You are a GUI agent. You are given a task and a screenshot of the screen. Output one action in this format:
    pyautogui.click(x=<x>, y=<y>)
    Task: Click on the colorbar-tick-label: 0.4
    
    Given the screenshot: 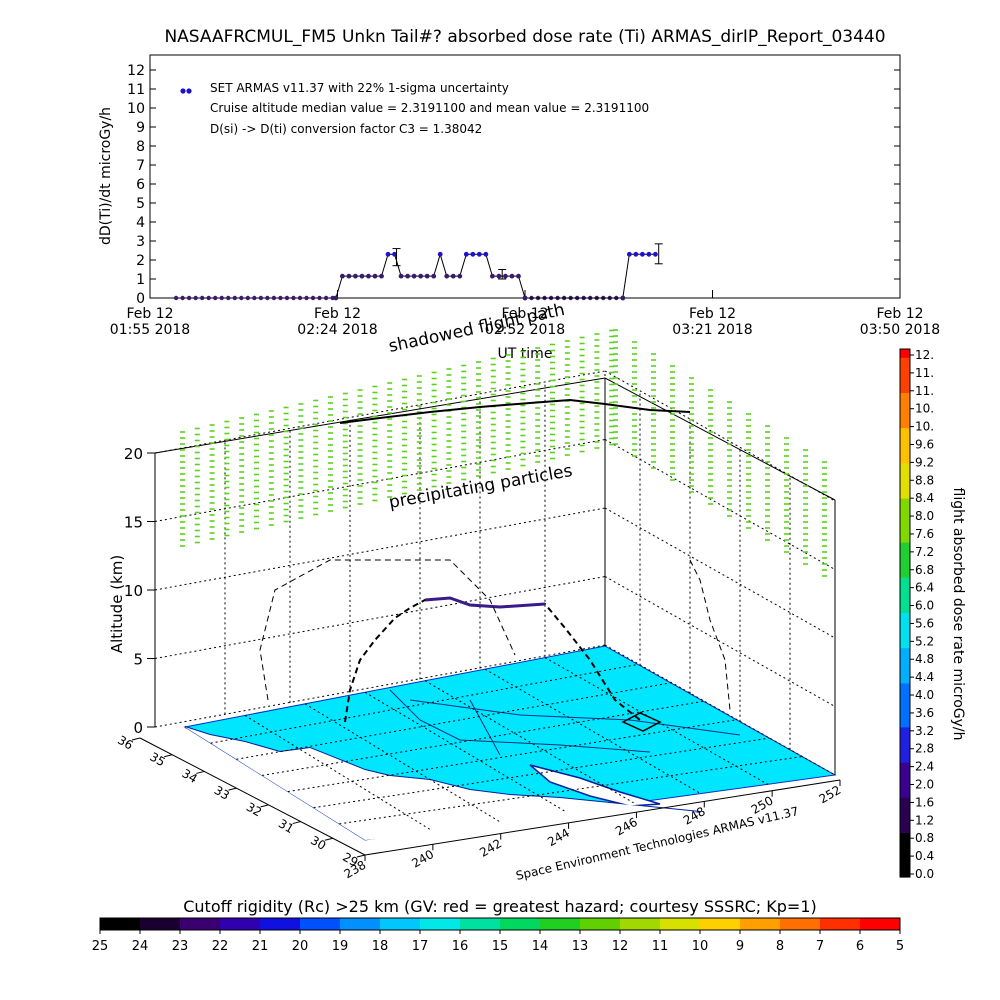 What is the action you would take?
    pyautogui.click(x=924, y=856)
    